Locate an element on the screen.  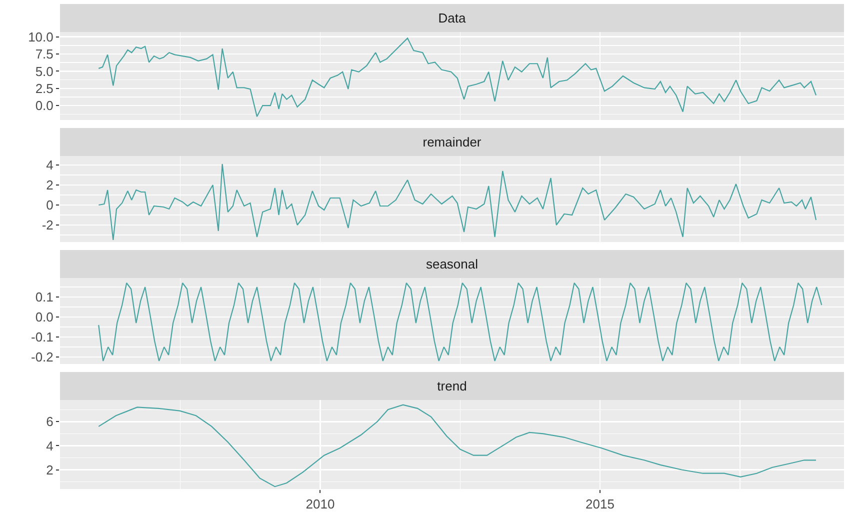
y-tick-label: 7.5 is located at coordinates (44, 54).